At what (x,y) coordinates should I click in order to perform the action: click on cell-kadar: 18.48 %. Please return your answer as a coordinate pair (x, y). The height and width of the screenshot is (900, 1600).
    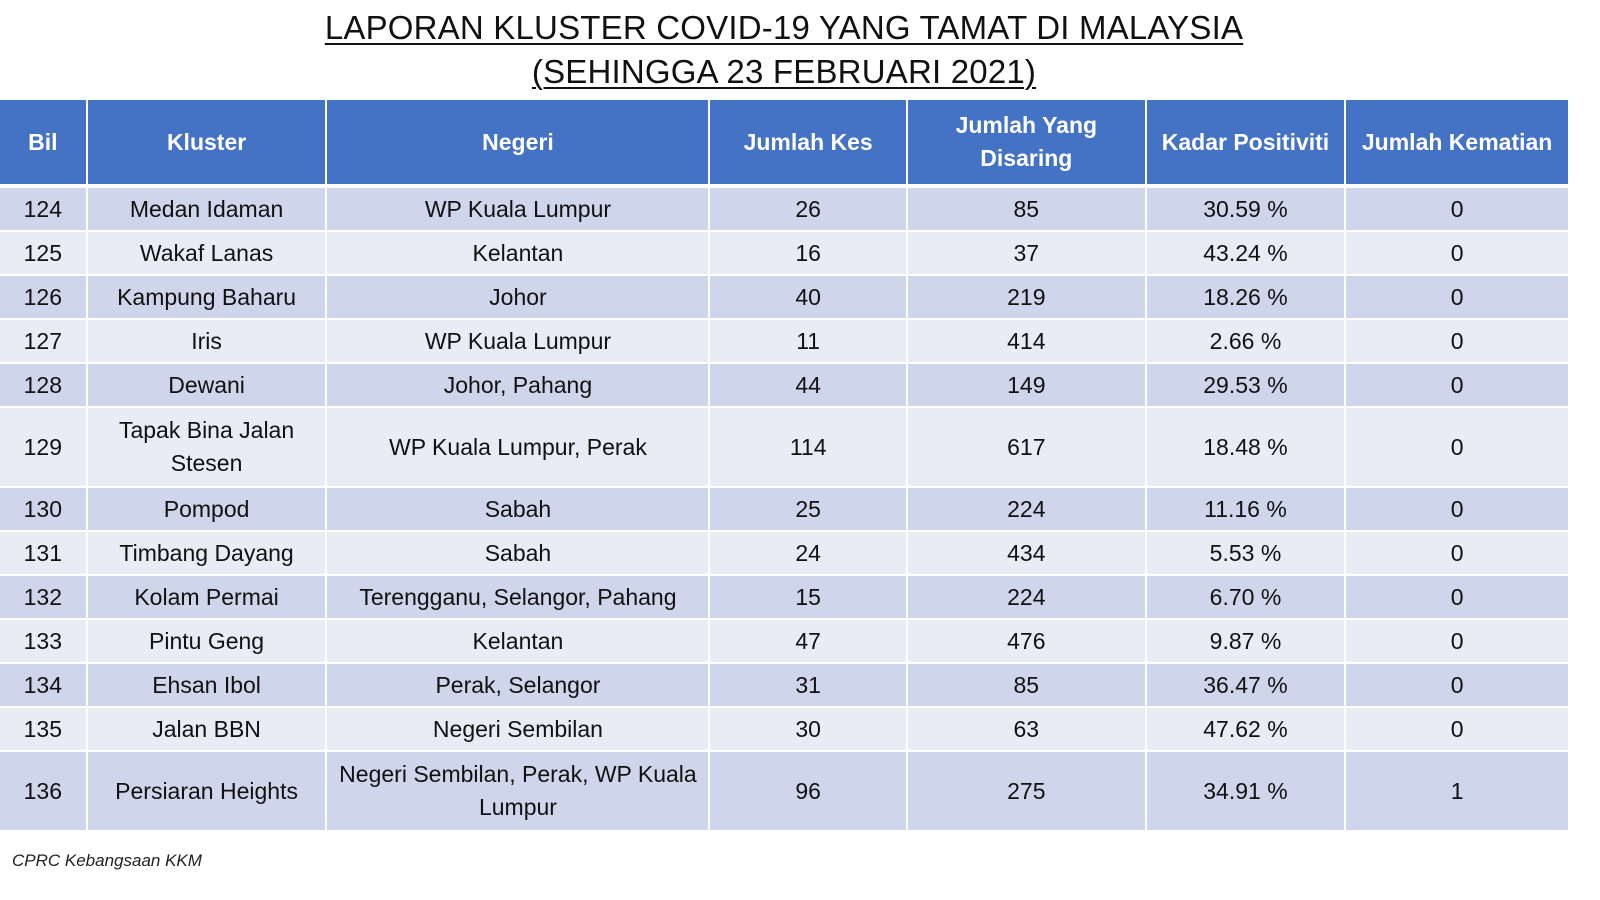
    Looking at the image, I should click on (1246, 447).